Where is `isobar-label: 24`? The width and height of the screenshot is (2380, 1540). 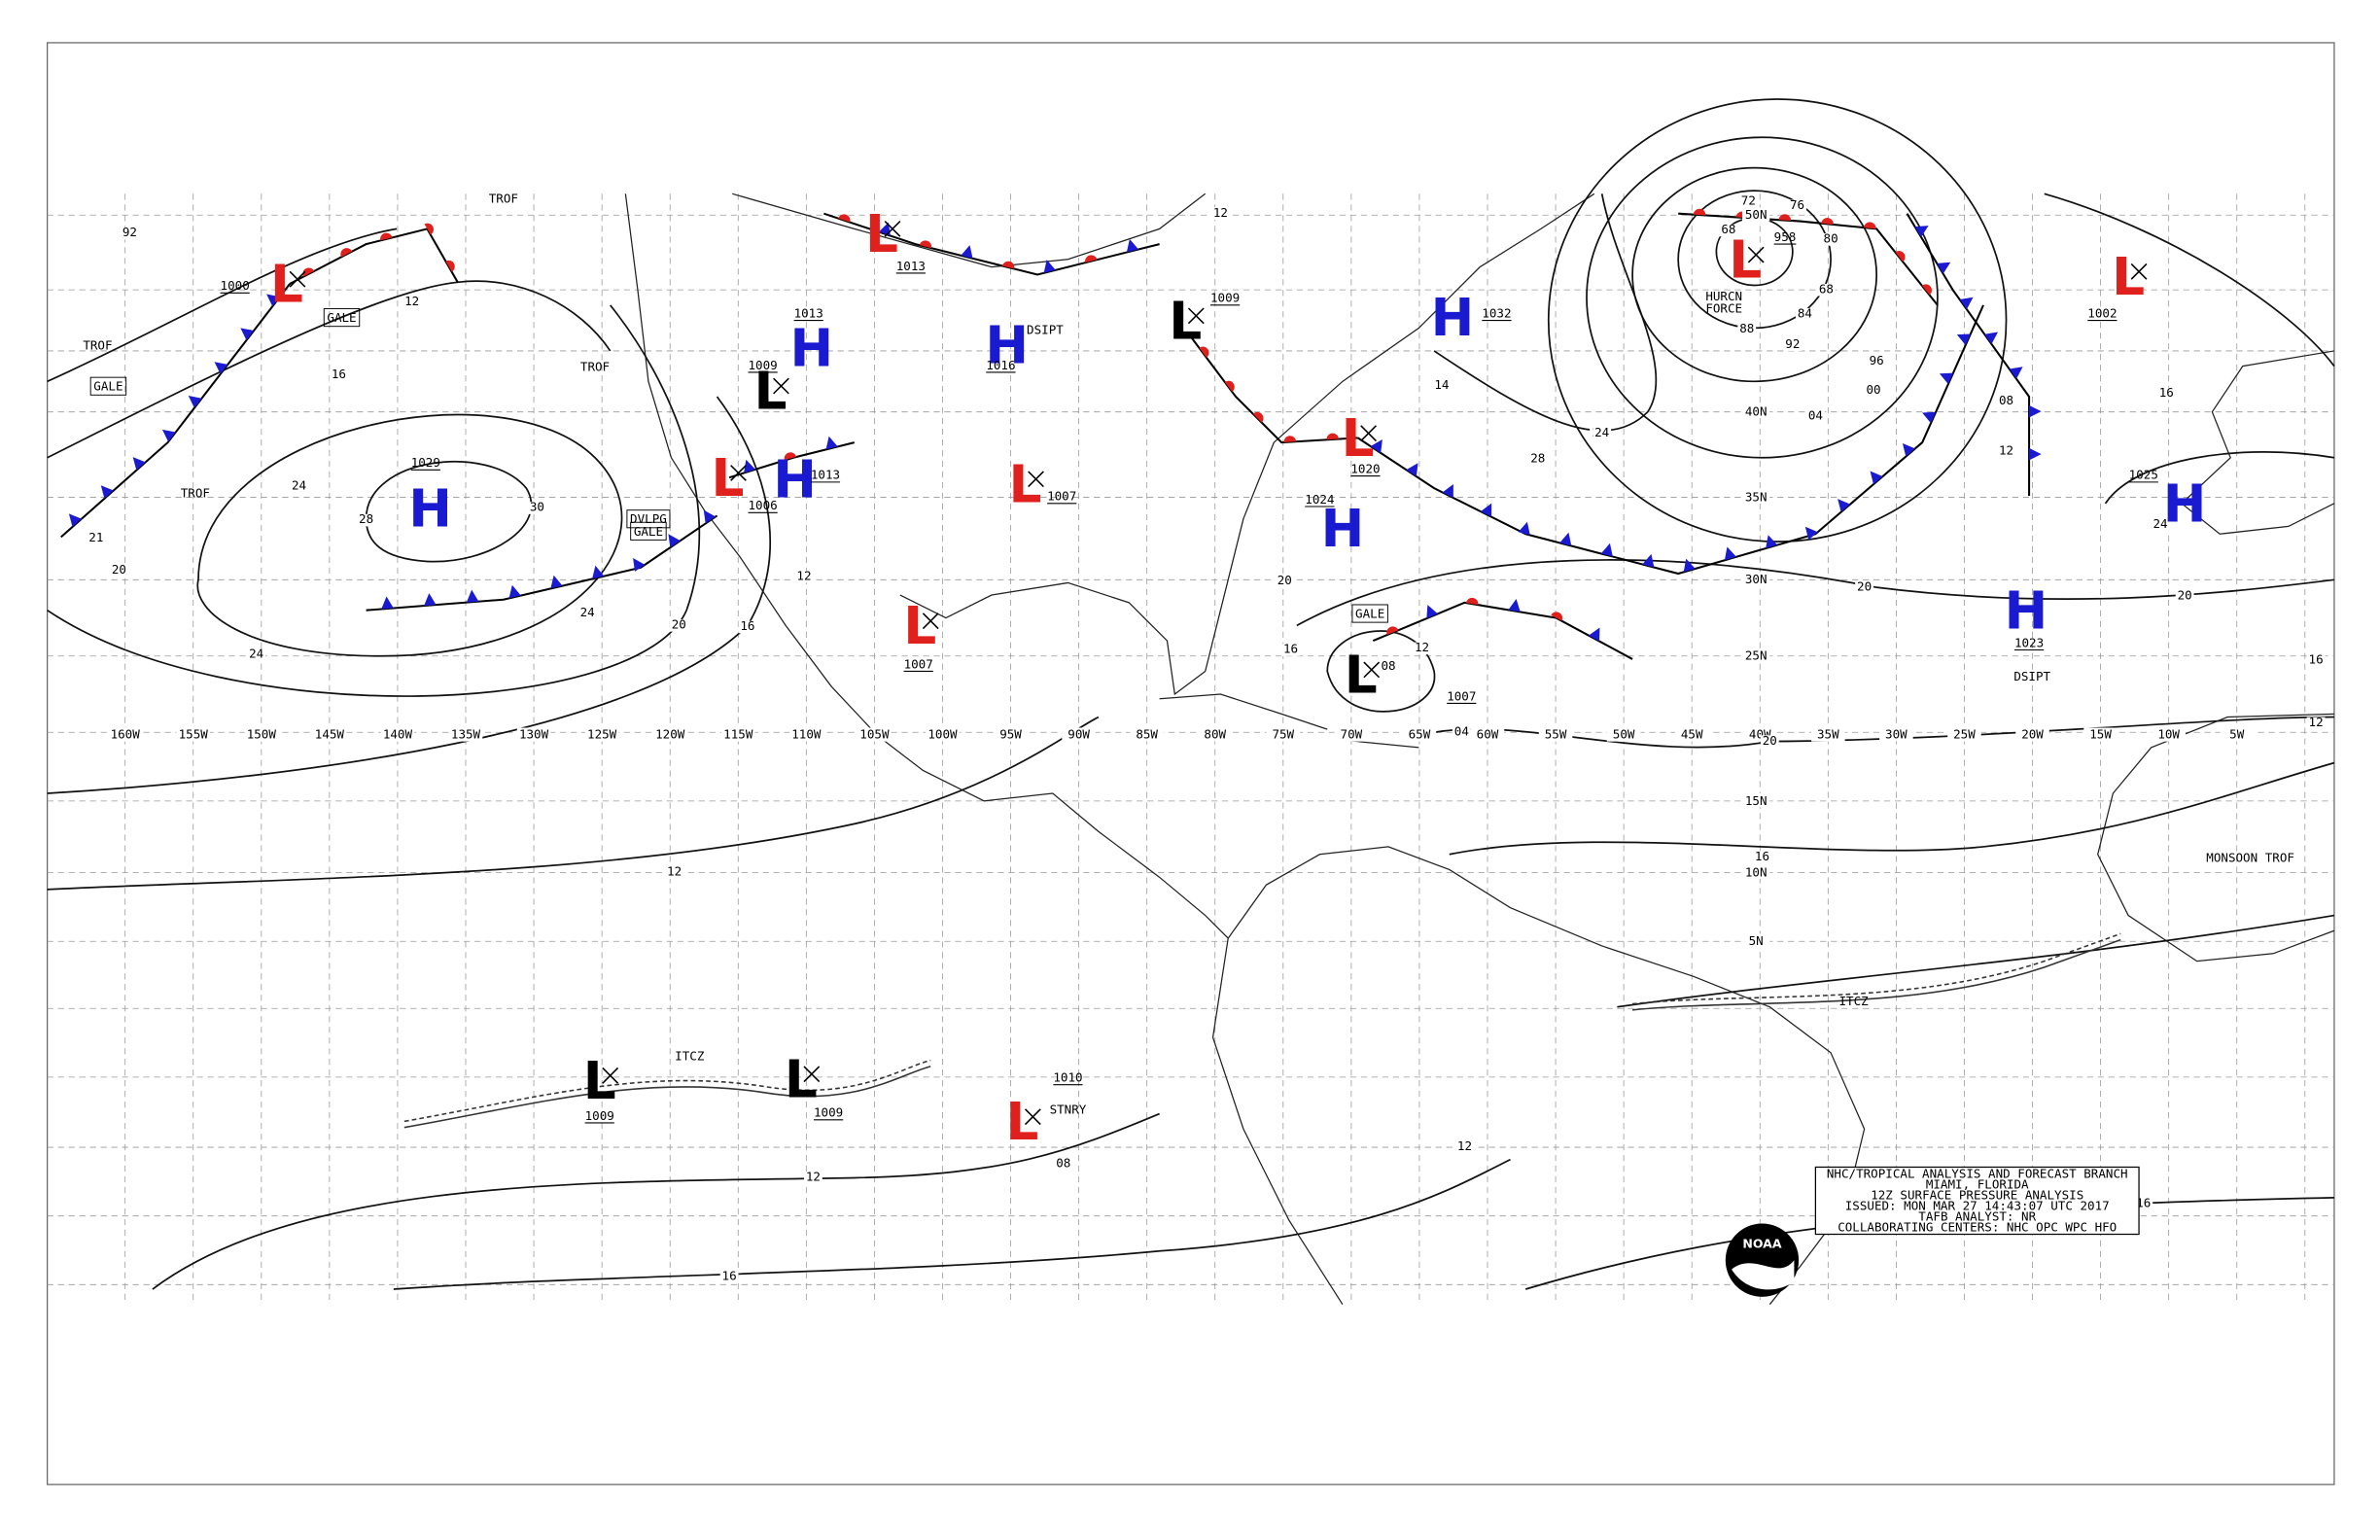
isobar-label: 24 is located at coordinates (256, 653).